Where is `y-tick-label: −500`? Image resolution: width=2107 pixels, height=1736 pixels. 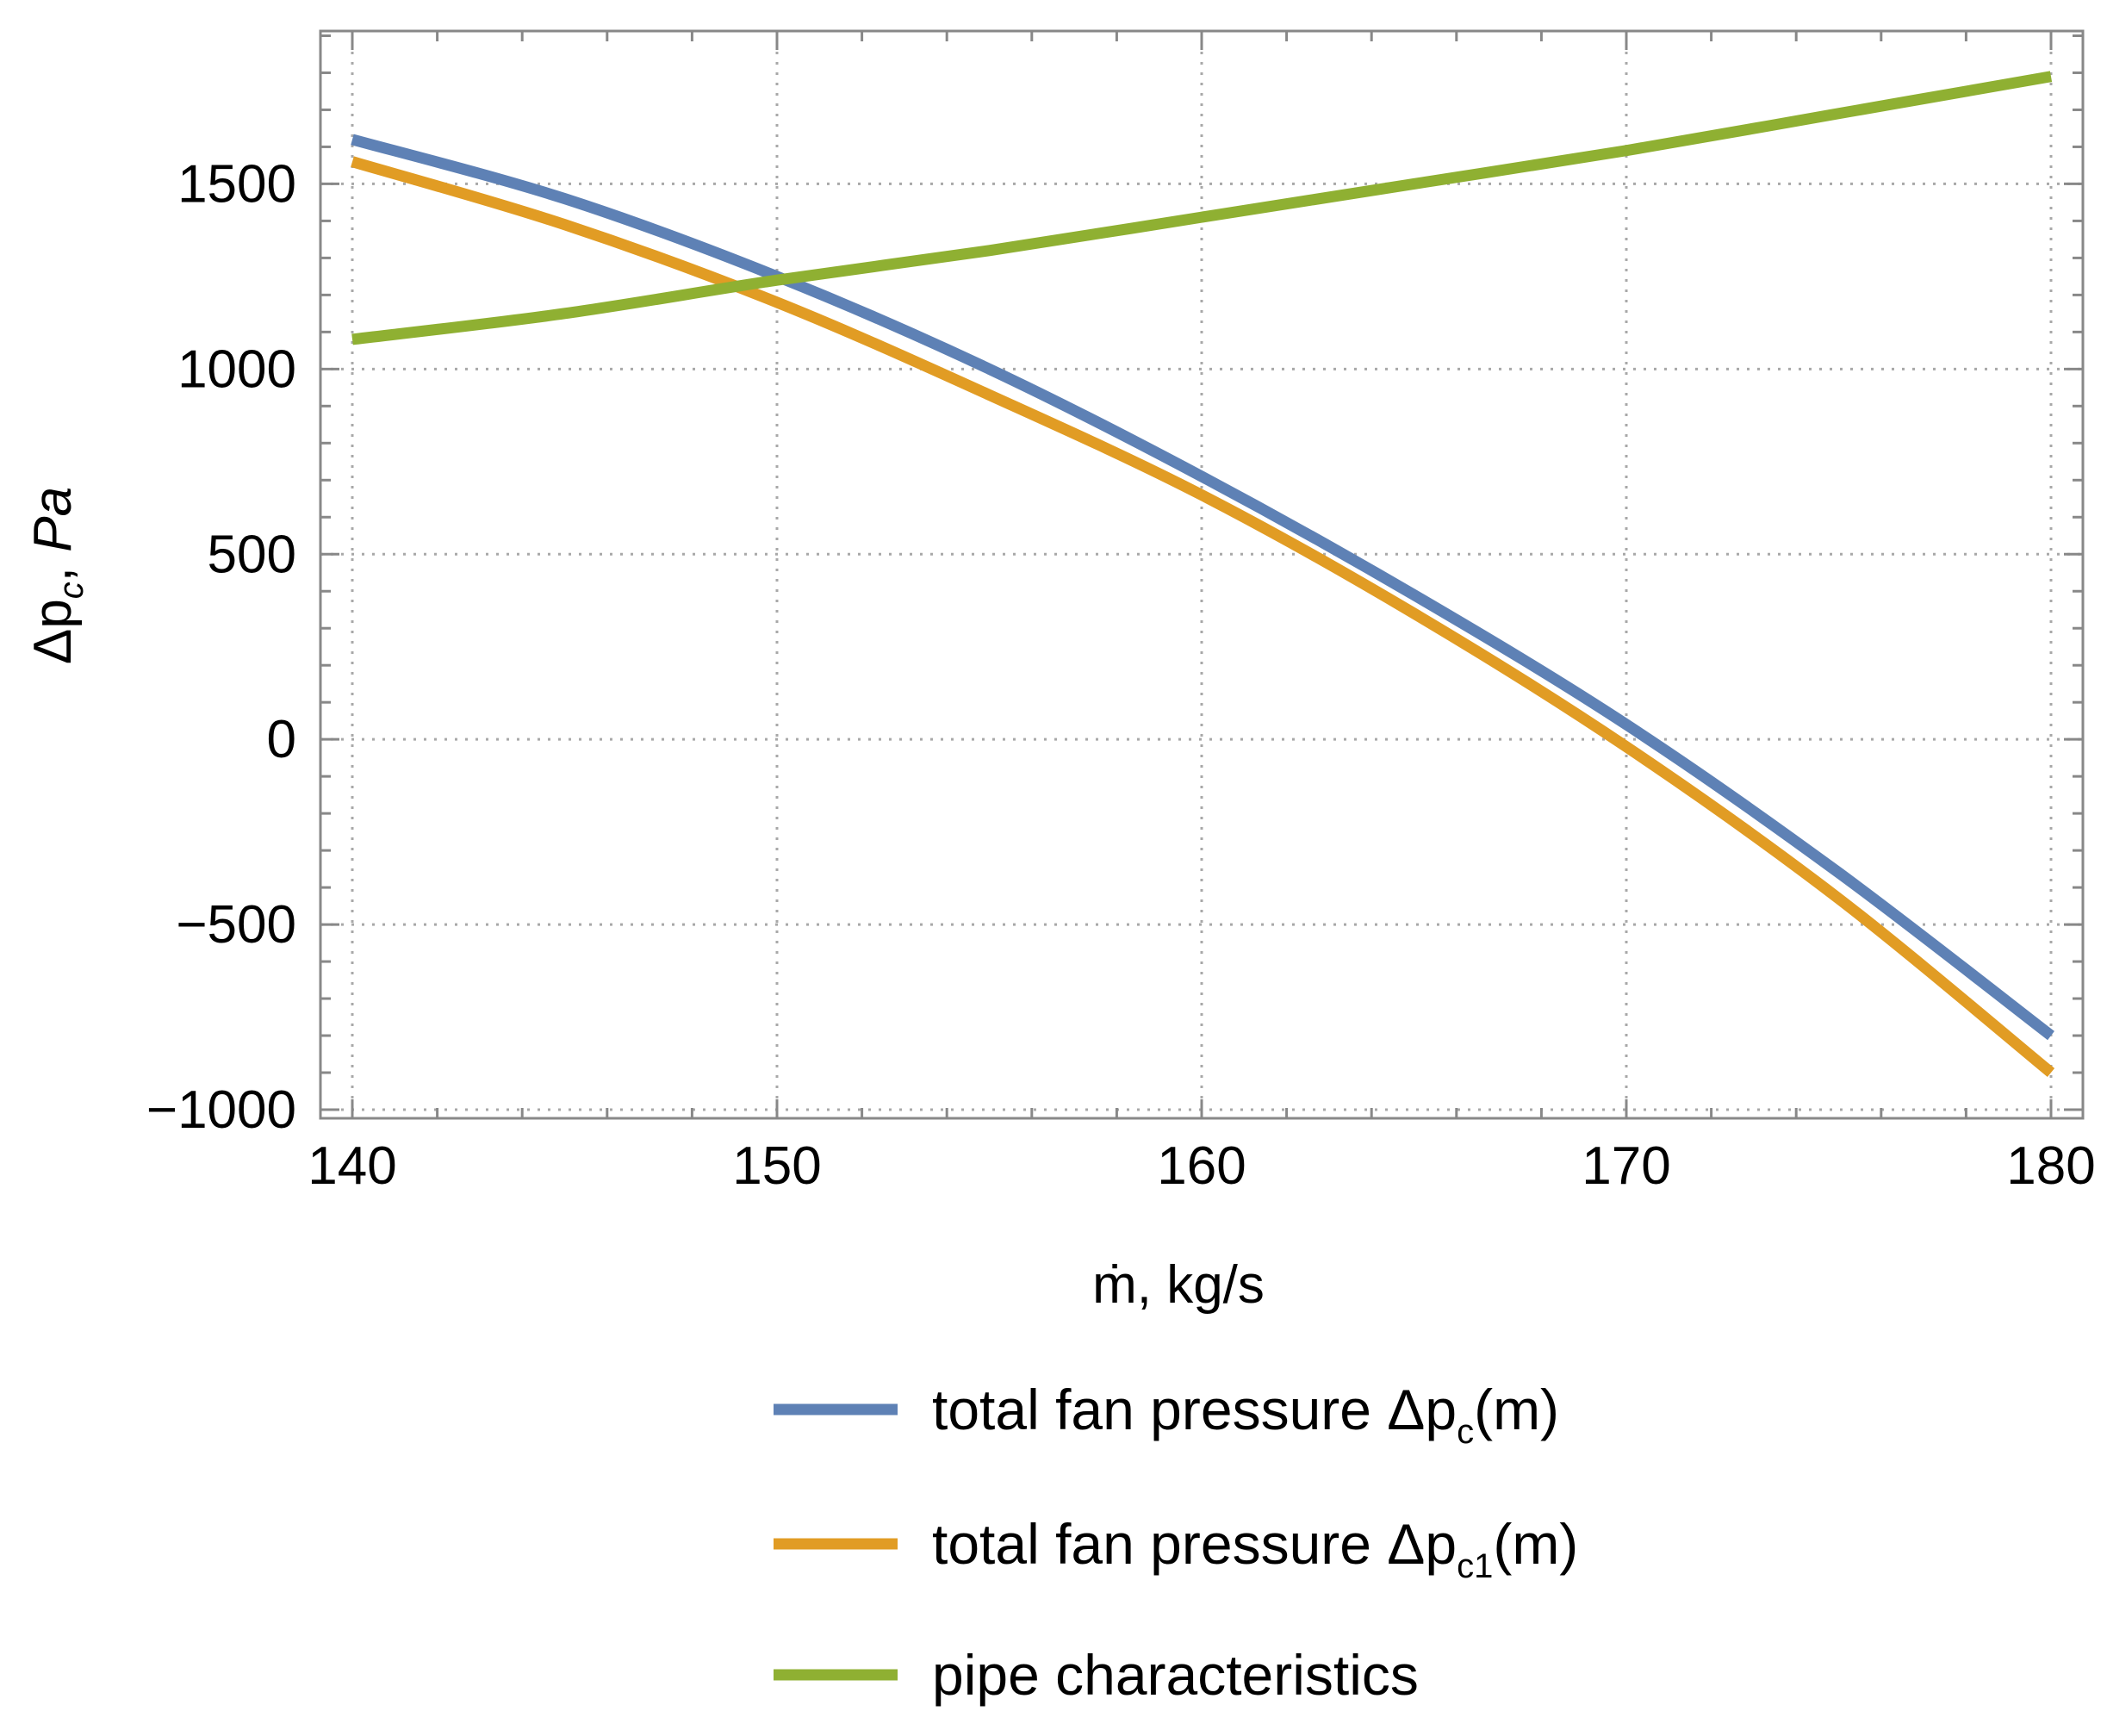 y-tick-label: −500 is located at coordinates (236, 925).